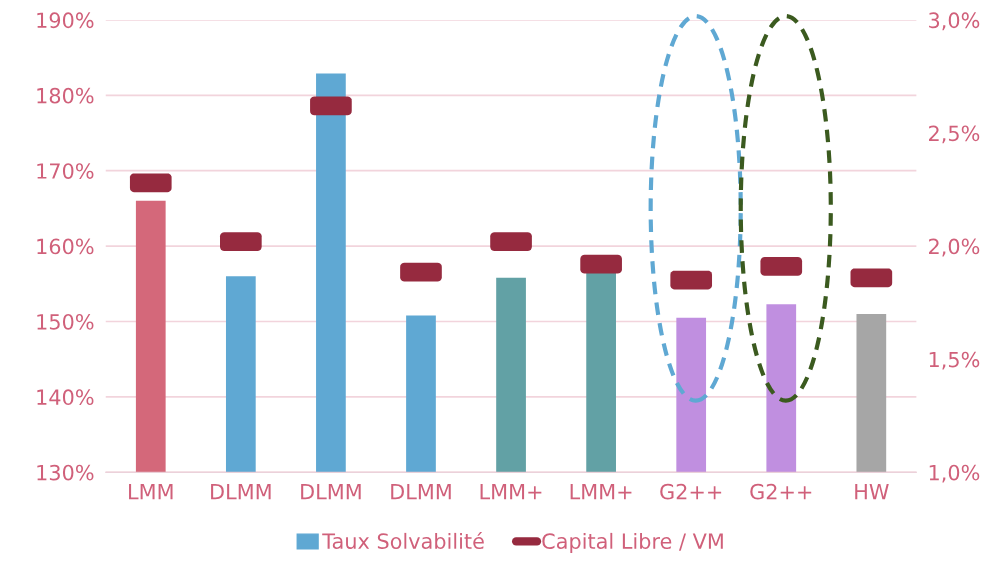  I want to click on y-tick-label: 140%, so click(65, 397).